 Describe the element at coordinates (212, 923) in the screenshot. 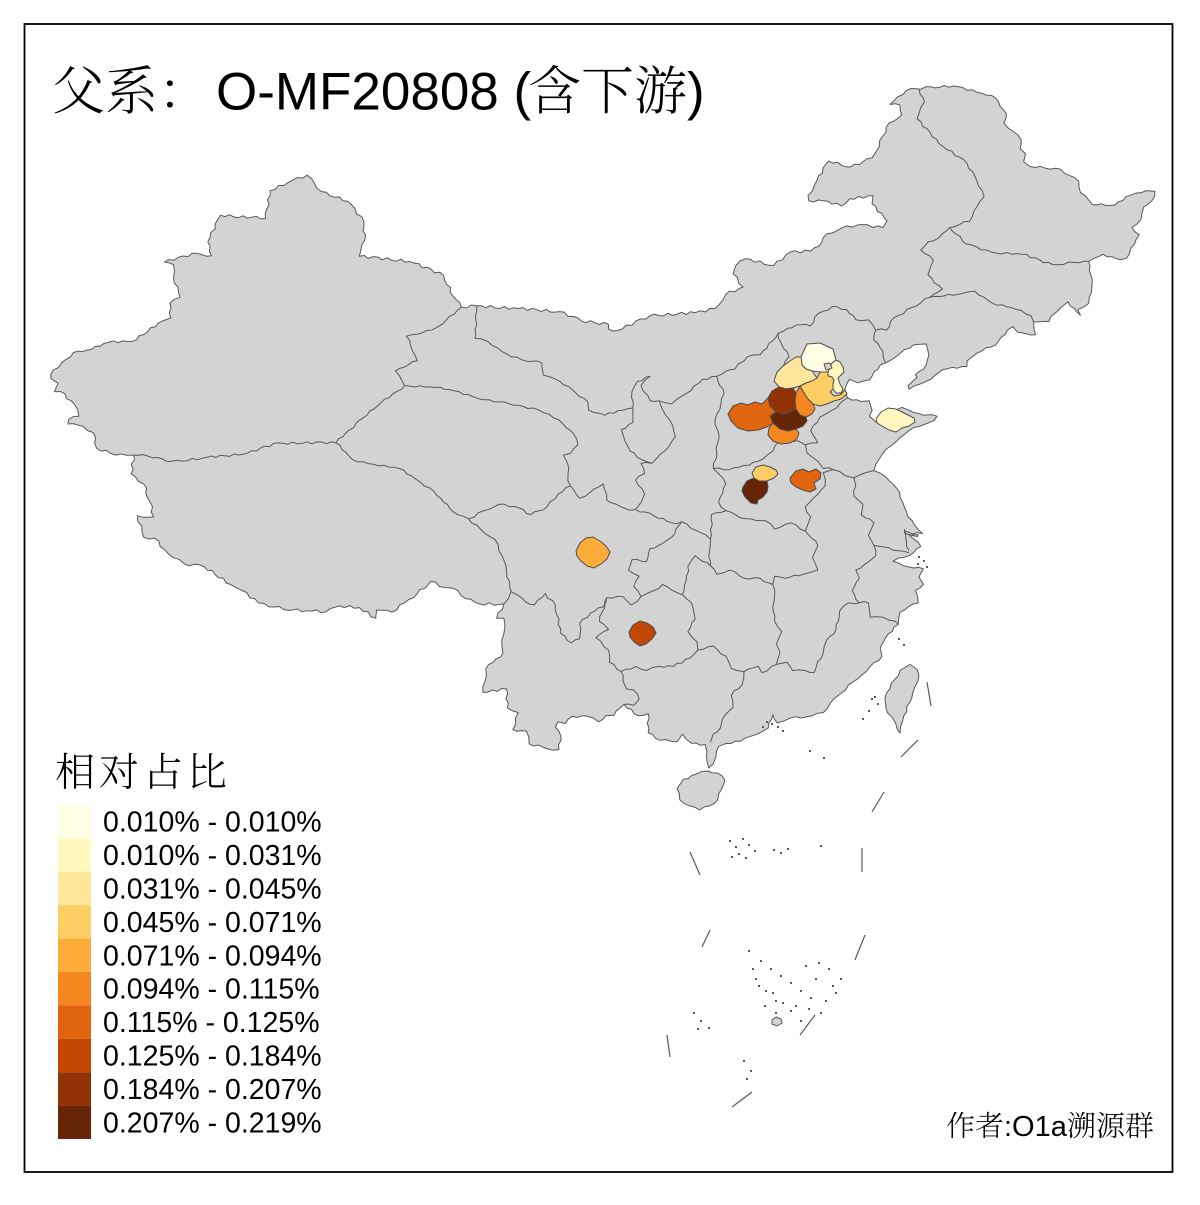

I see `svg-text: 0.045% - 0.071%` at that location.